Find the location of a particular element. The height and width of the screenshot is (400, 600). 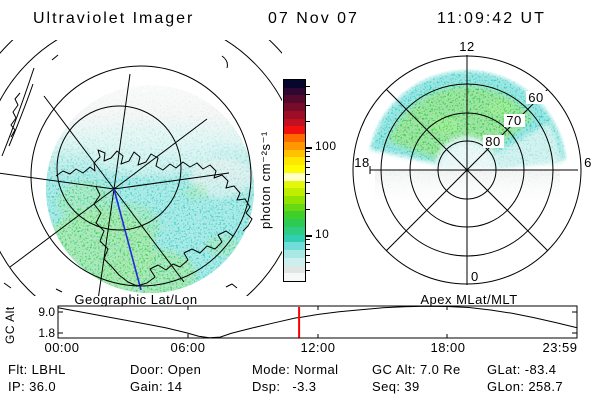

ytick-9.0: 9.0 is located at coordinates (46, 312).